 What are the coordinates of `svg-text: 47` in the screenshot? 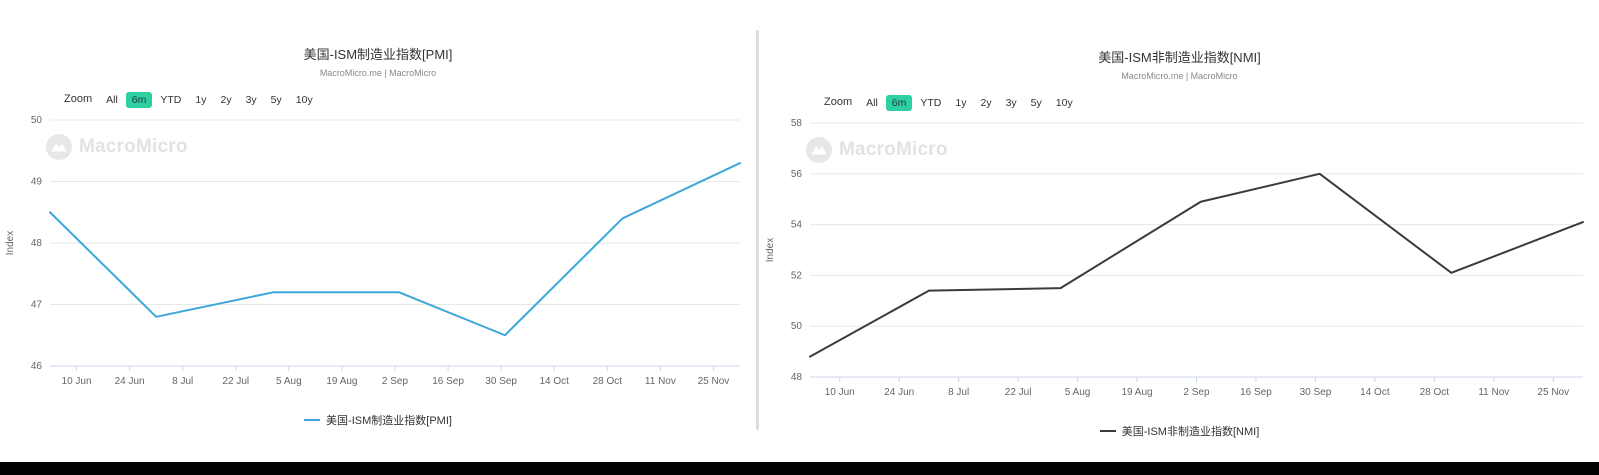 It's located at (37, 305).